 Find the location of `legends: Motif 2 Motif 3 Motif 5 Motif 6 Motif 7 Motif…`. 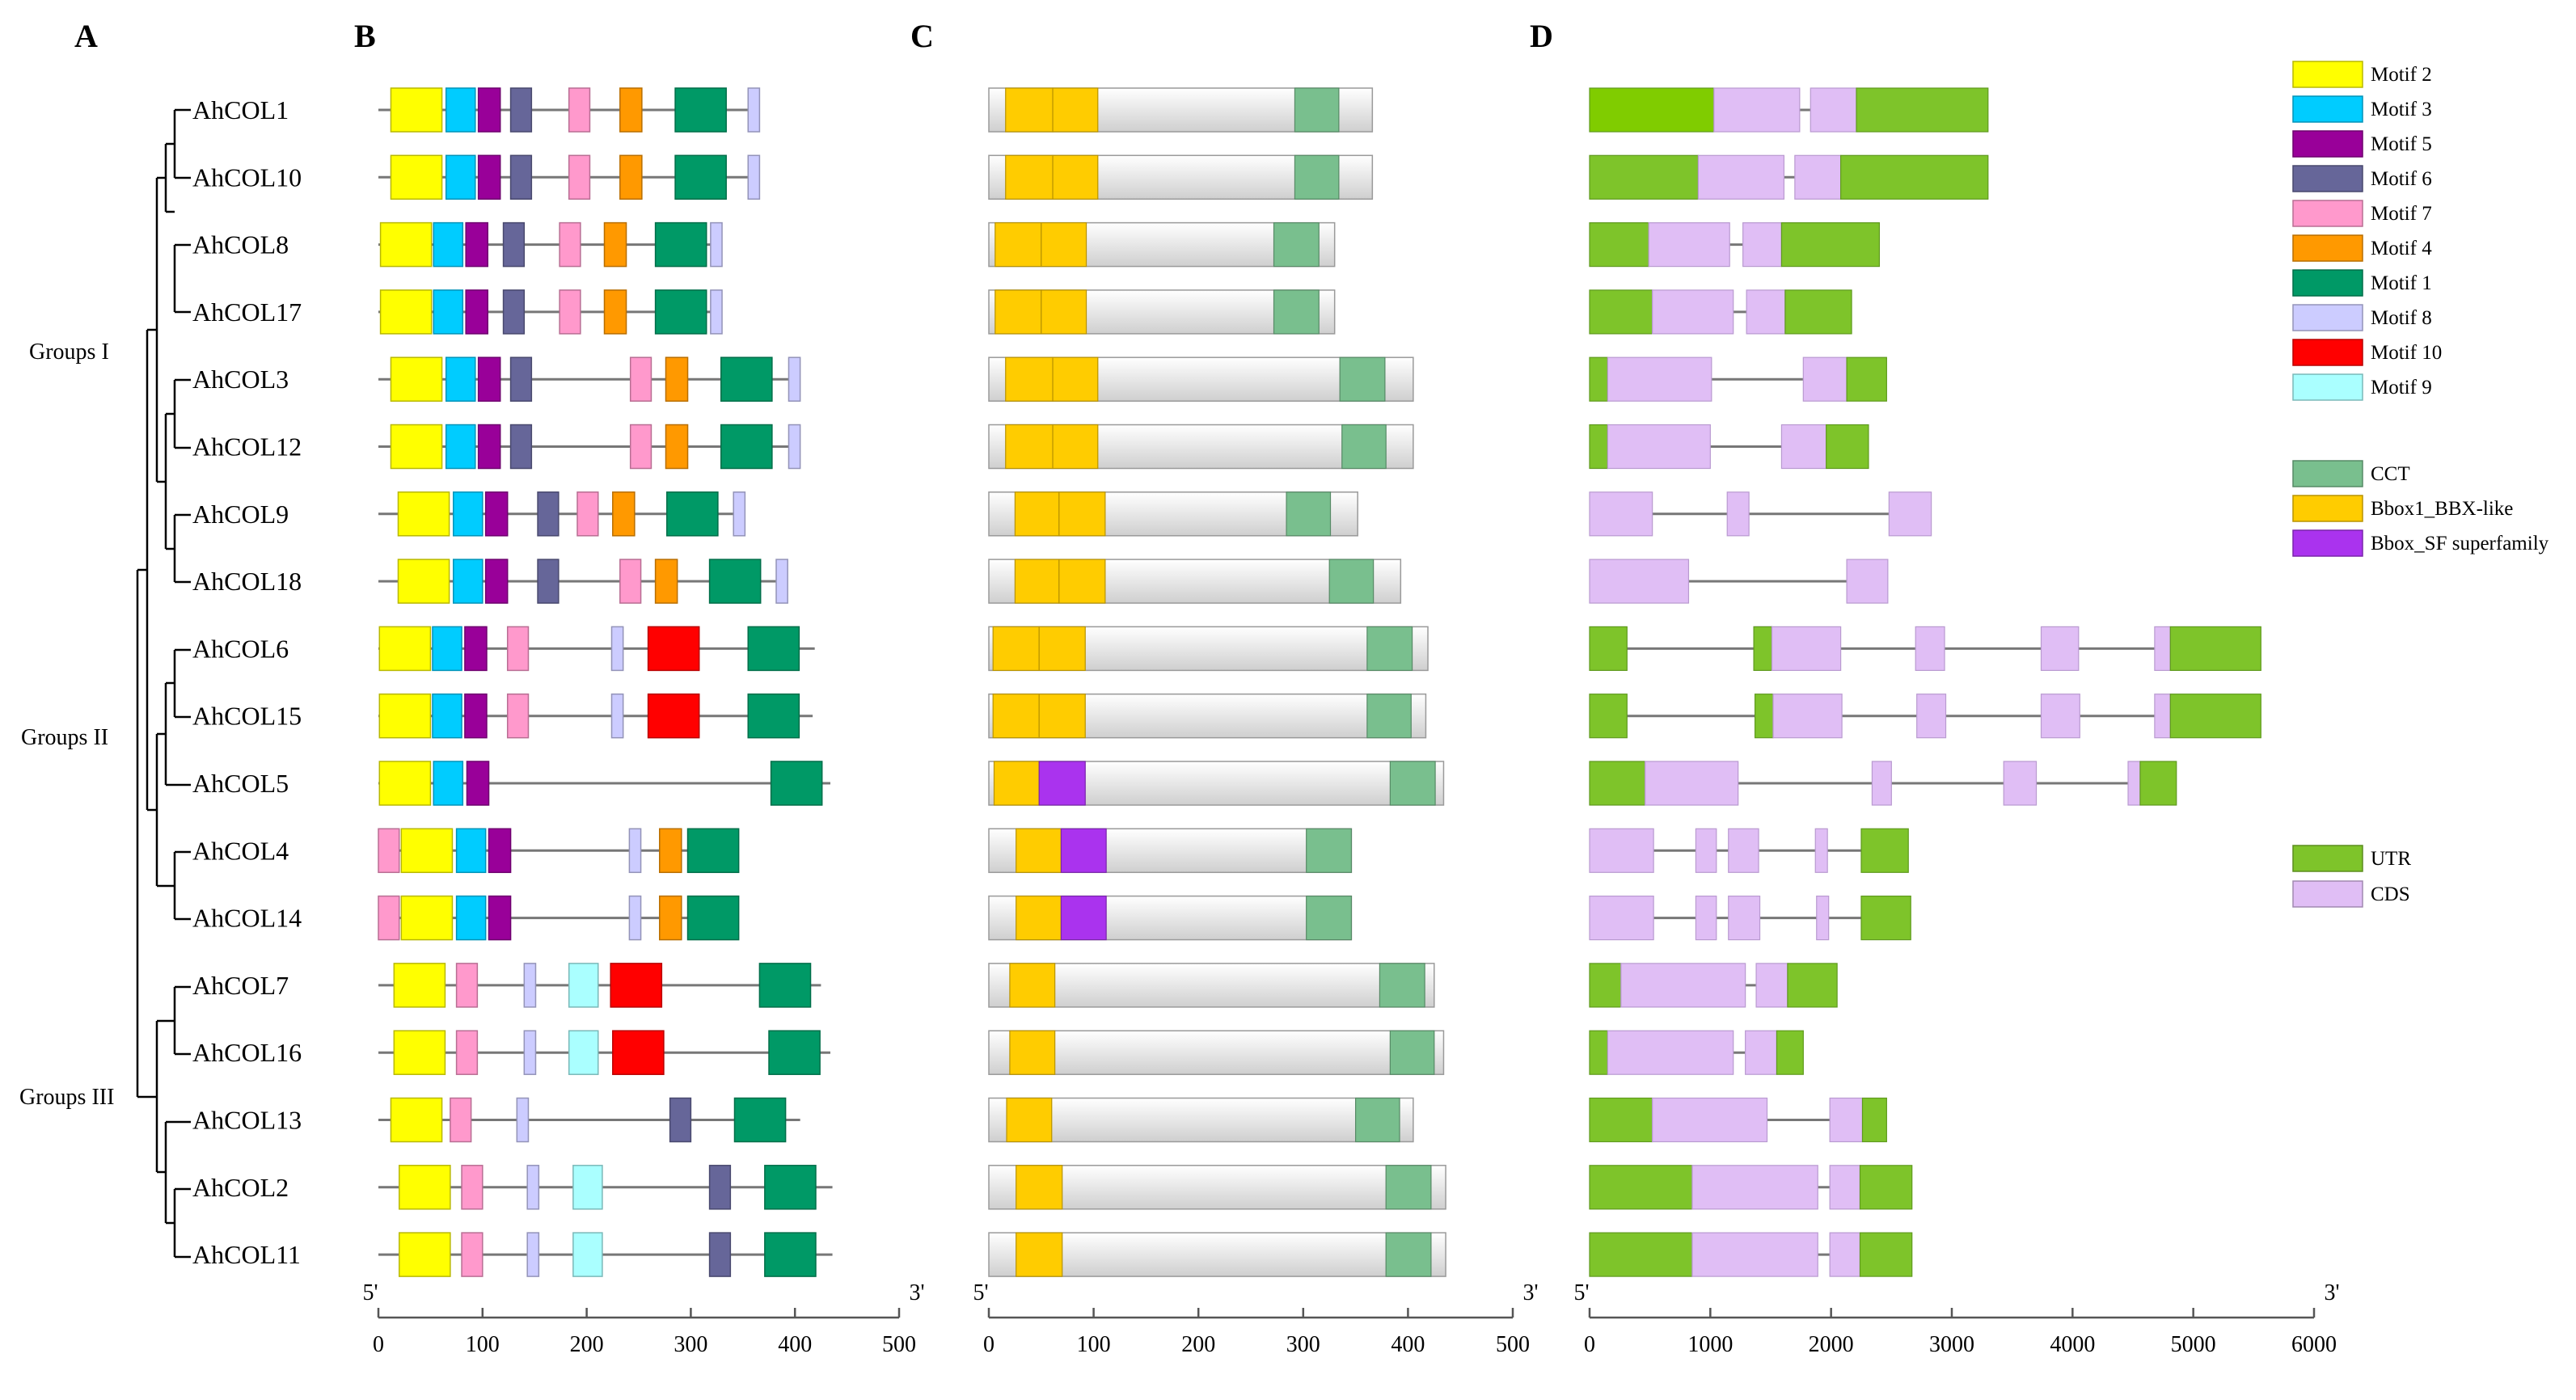

legends: Motif 2 Motif 3 Motif 5 Motif 6 Motif 7 Motif… is located at coordinates (2420, 484).